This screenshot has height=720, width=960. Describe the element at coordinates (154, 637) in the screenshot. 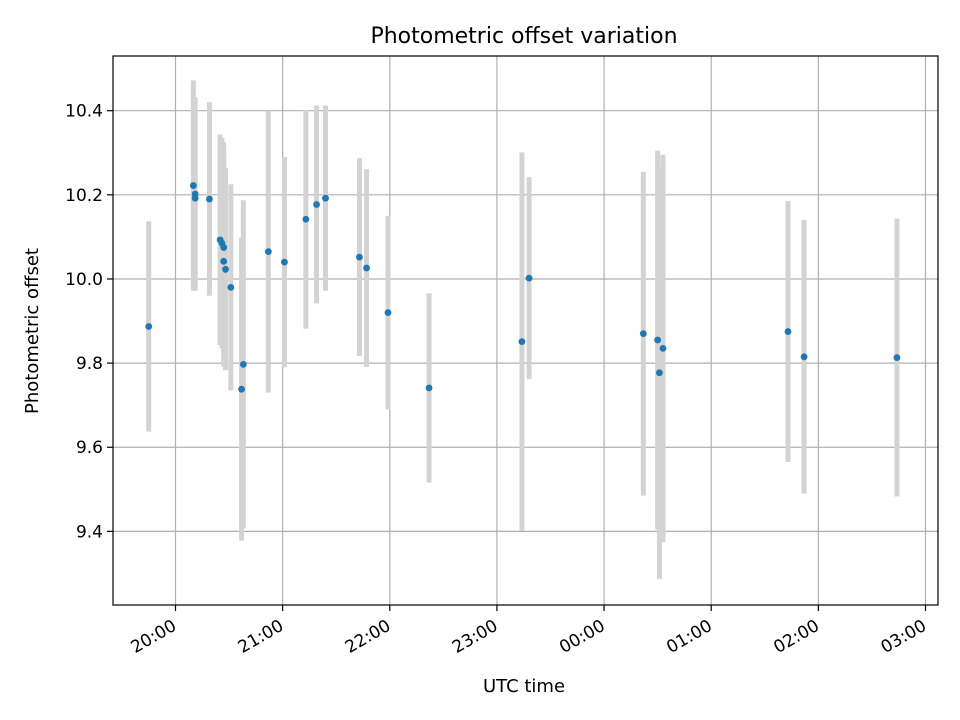

I see `x-tick-label: 20:00` at that location.